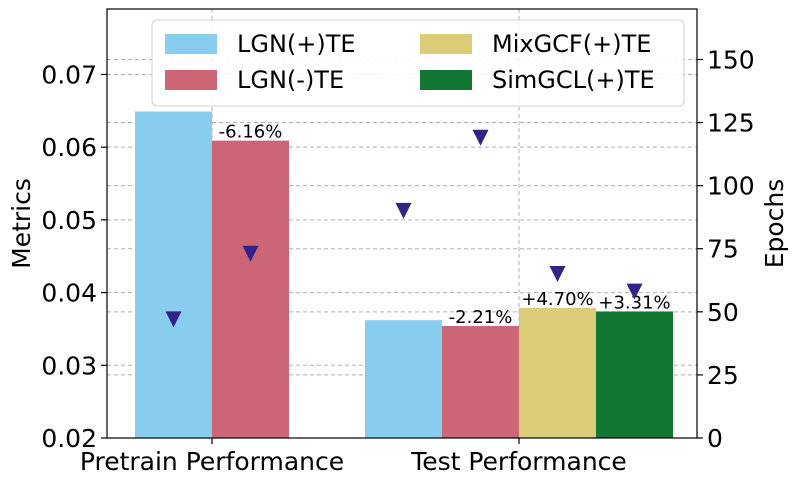 The height and width of the screenshot is (484, 798). What do you see at coordinates (212, 461) in the screenshot?
I see `x-tick-label-0: Pretrain Performance` at bounding box center [212, 461].